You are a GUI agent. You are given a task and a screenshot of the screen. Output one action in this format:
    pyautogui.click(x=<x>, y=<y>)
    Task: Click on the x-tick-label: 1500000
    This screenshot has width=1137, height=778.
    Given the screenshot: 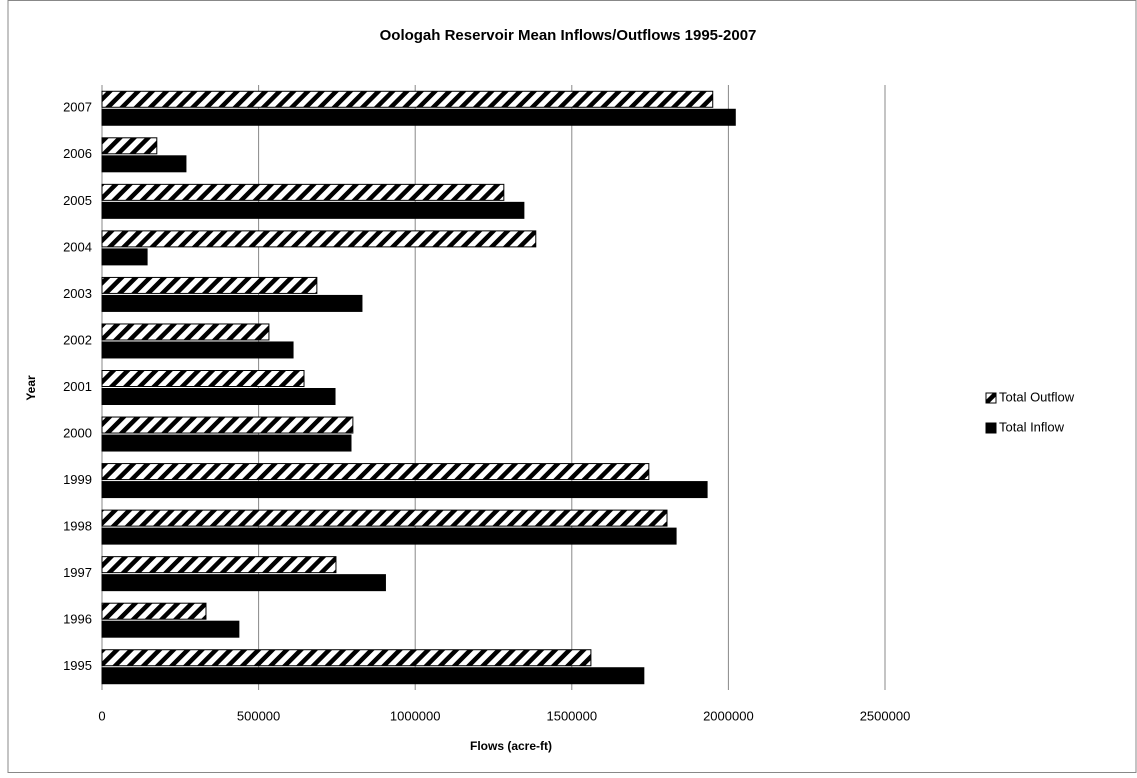 What is the action you would take?
    pyautogui.click(x=571, y=715)
    